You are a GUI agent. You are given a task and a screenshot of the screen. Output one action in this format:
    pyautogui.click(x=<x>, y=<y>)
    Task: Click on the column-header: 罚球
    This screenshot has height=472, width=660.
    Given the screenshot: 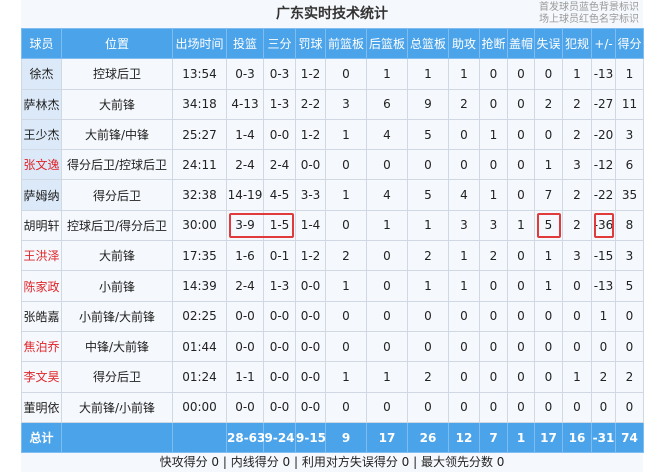 What is the action you would take?
    pyautogui.click(x=310, y=43)
    